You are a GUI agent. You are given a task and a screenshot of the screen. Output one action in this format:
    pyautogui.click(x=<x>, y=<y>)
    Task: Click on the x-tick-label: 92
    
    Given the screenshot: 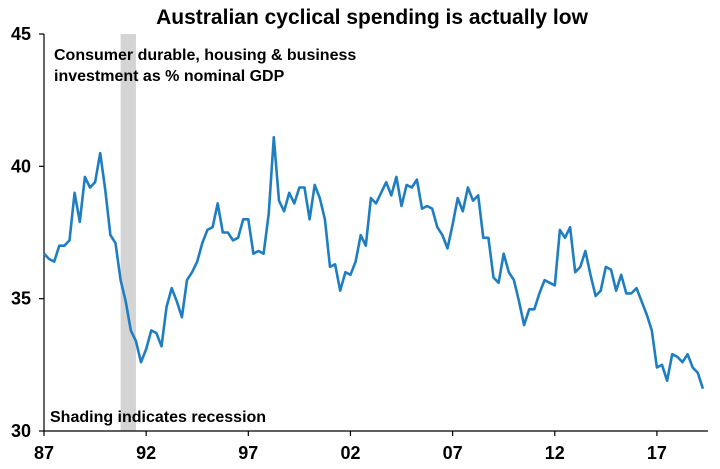 What is the action you would take?
    pyautogui.click(x=146, y=453)
    